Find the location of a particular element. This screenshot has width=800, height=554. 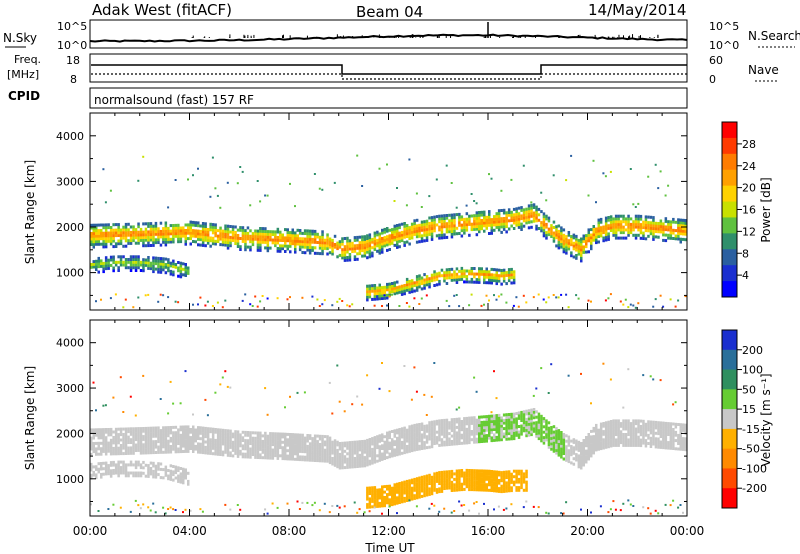

power-y-tick-2: 2000 is located at coordinates (70, 227).